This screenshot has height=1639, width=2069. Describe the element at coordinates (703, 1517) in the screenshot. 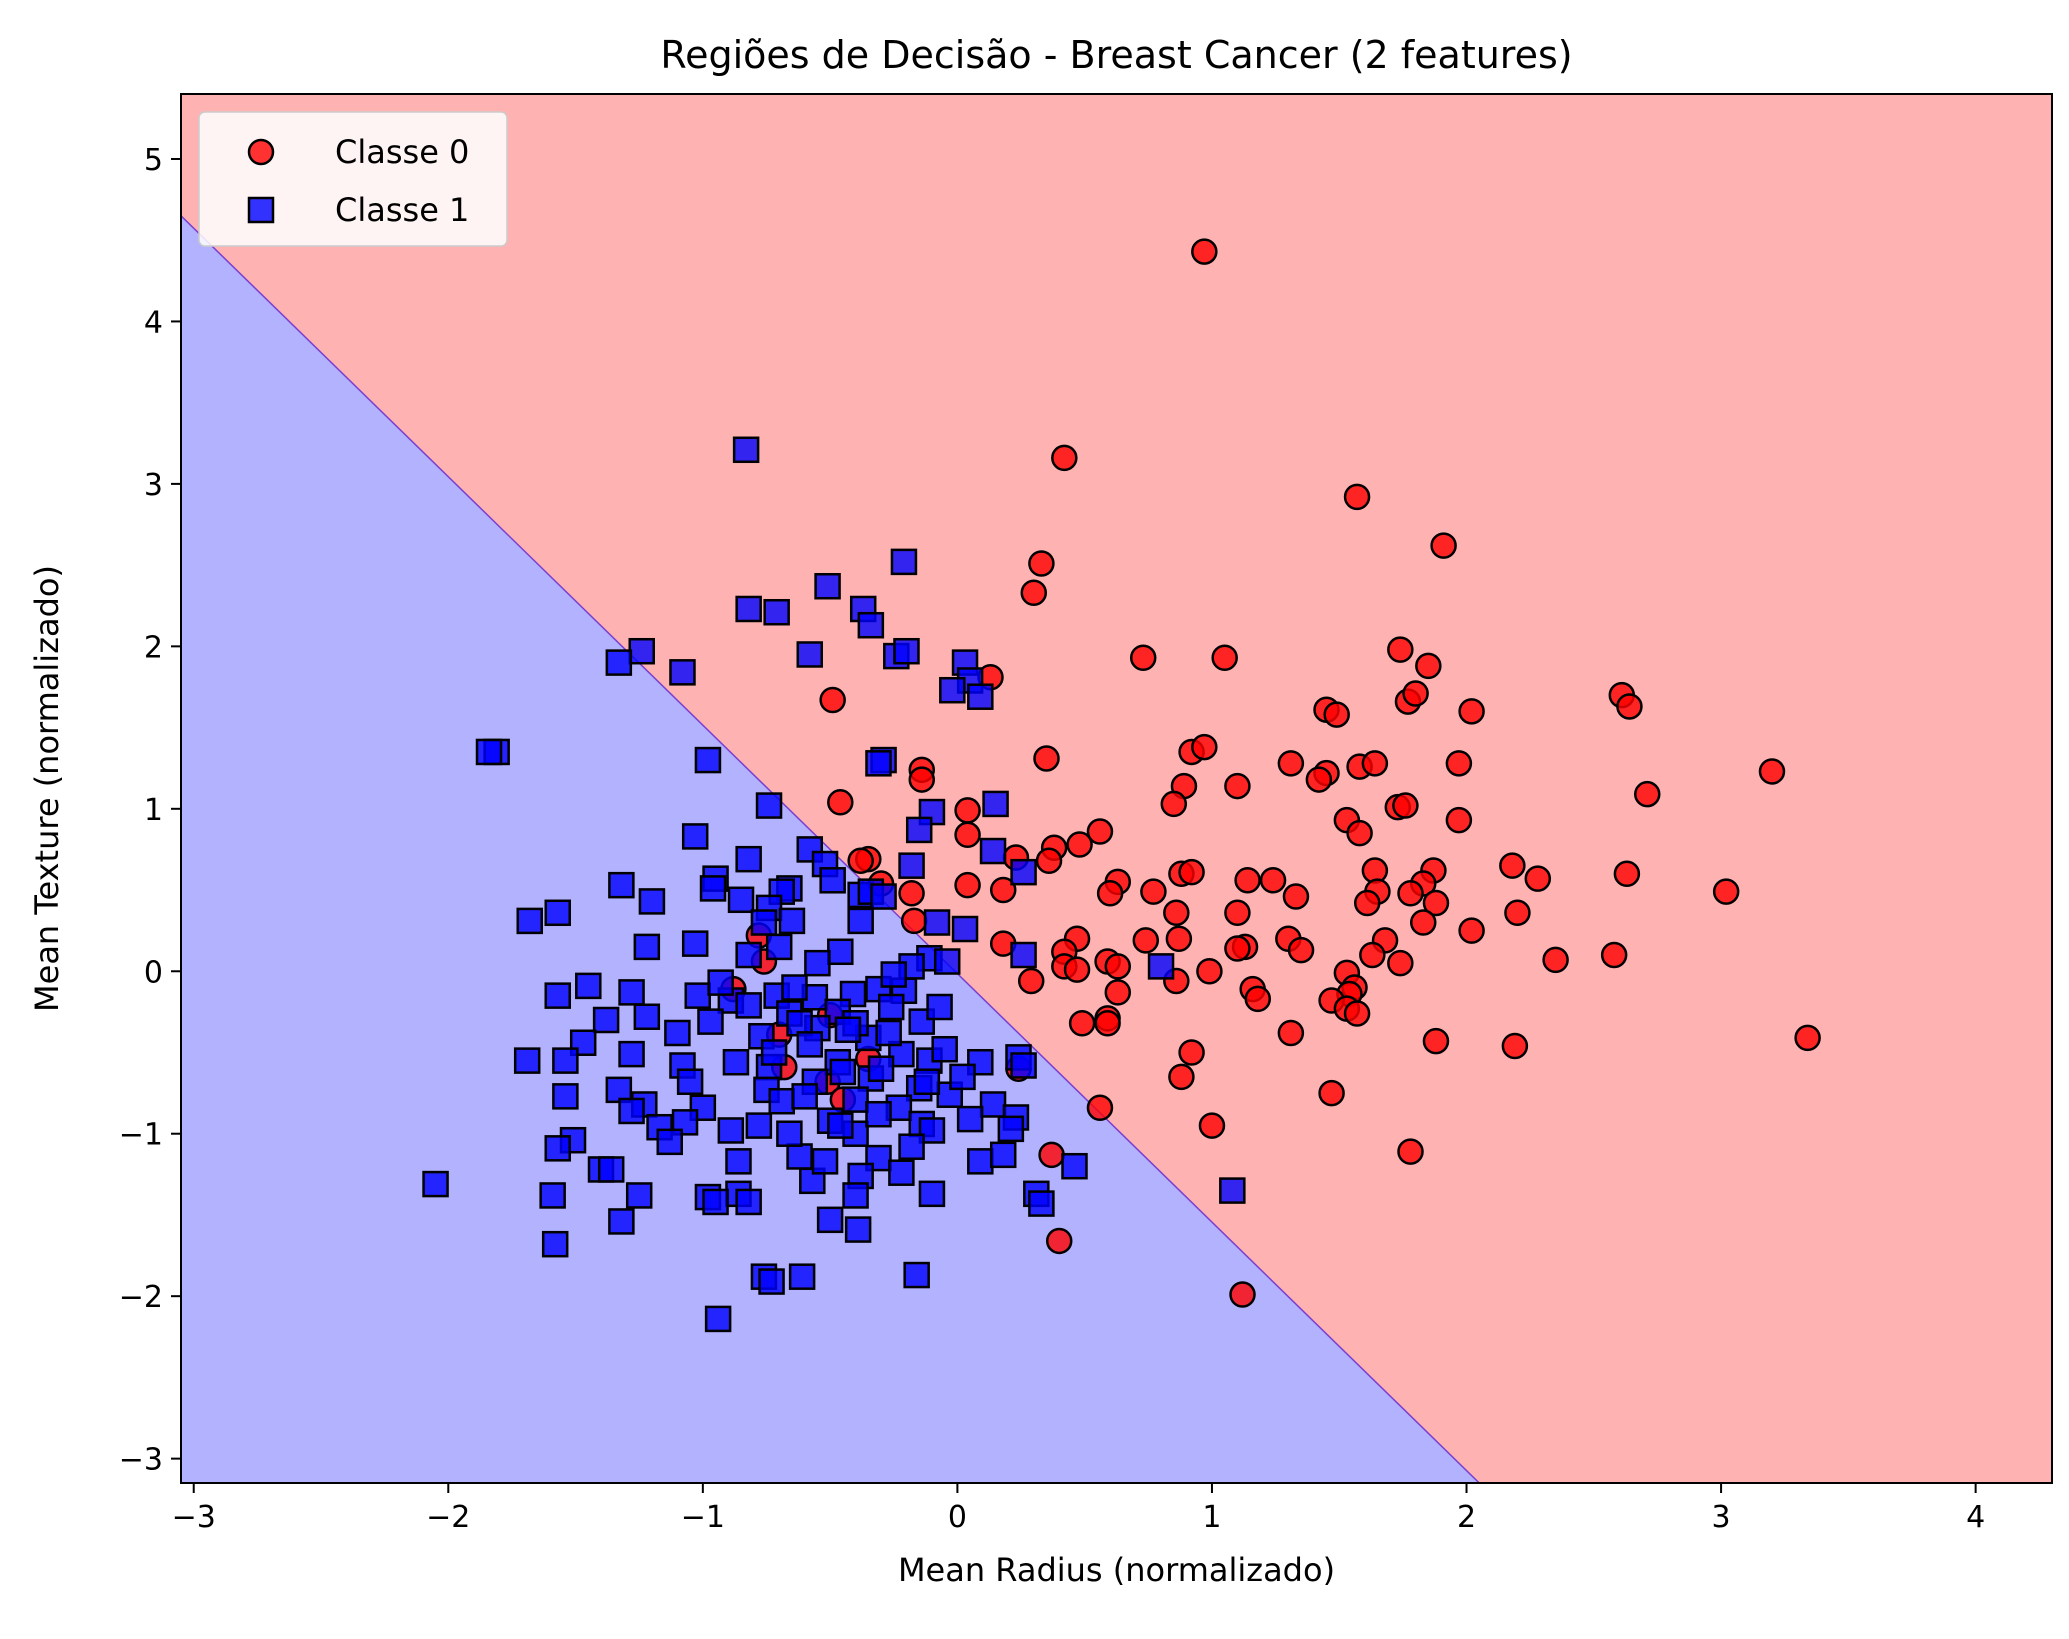

I see `x-tick-label--1: −1` at that location.